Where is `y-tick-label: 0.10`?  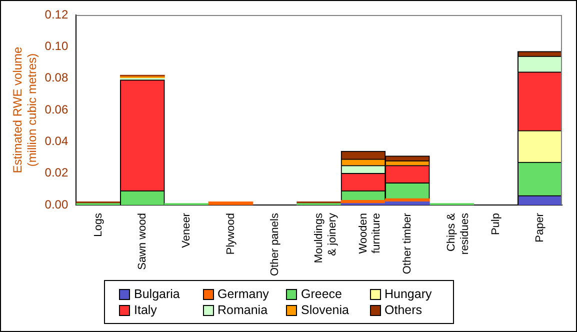 y-tick-label: 0.10 is located at coordinates (56, 45).